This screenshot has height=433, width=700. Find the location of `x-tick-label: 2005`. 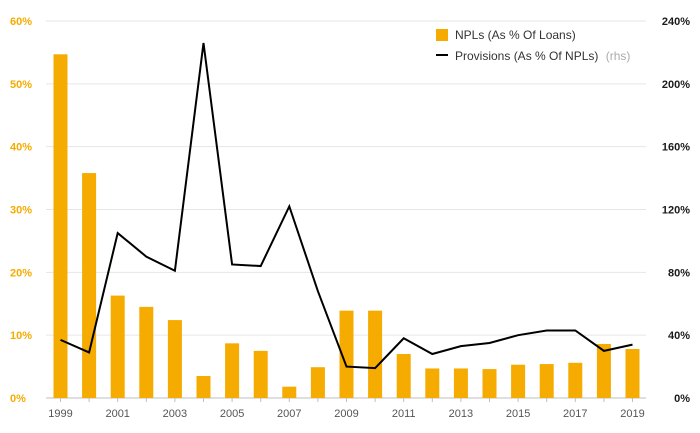

x-tick-label: 2005 is located at coordinates (232, 414).